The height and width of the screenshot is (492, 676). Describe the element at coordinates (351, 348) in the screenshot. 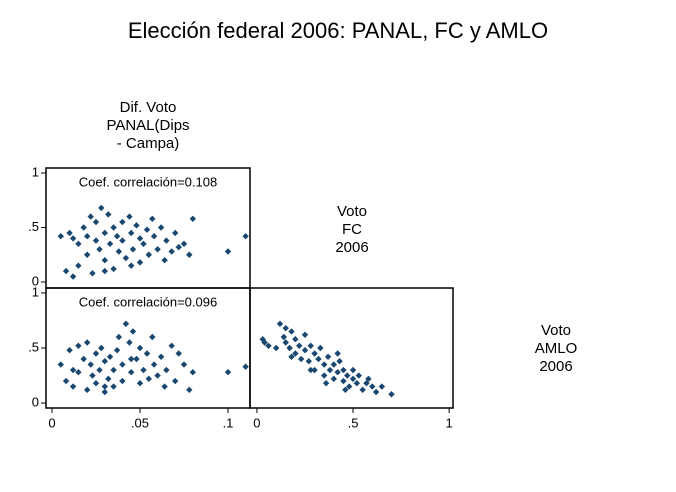

I see `panel-frame` at that location.